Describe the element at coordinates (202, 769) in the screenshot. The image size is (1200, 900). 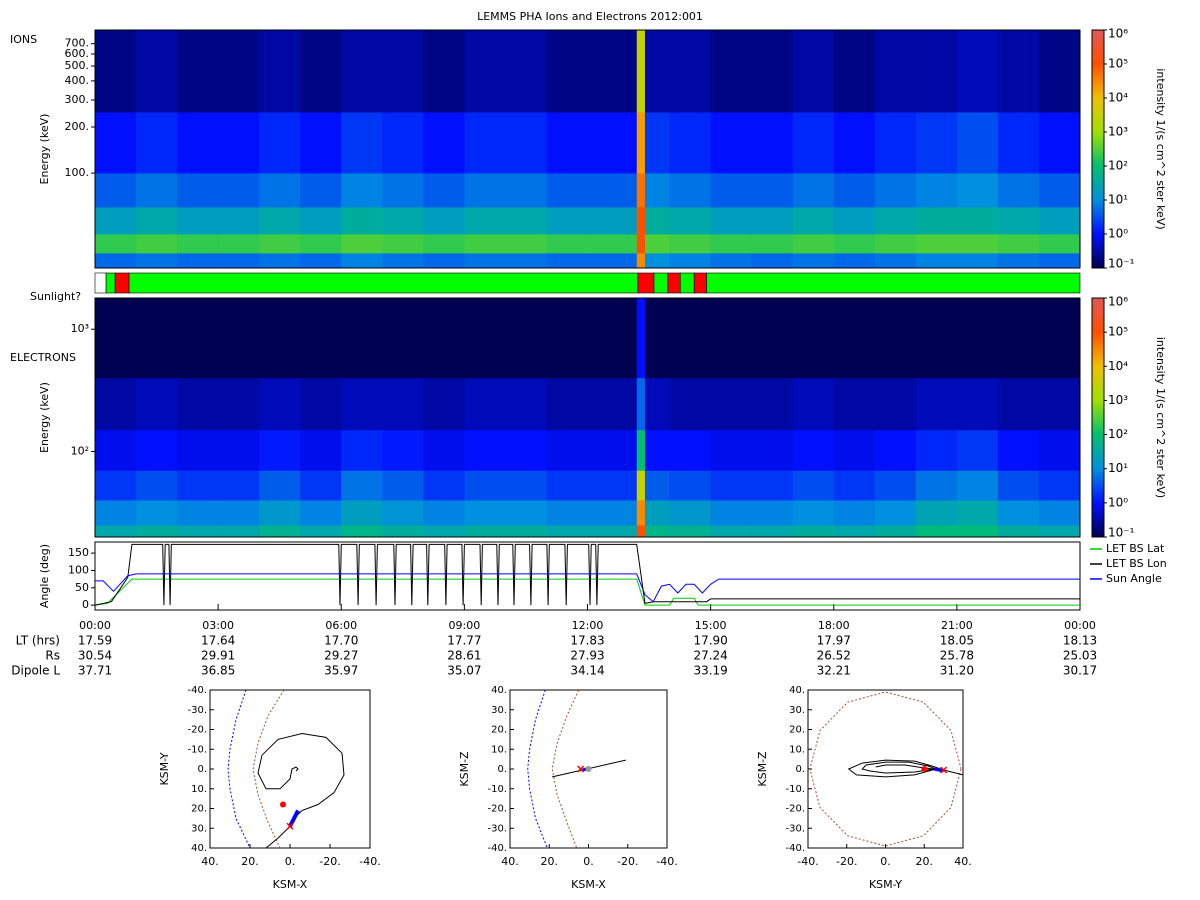
I see `y-tick-label: 0.` at that location.